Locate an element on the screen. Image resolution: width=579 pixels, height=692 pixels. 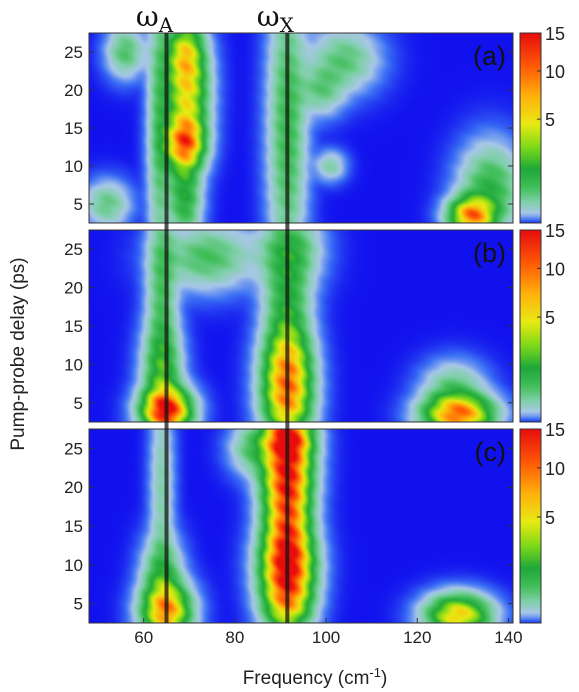
x-axis: 60 80 100 120 140 is located at coordinates (328, 632).